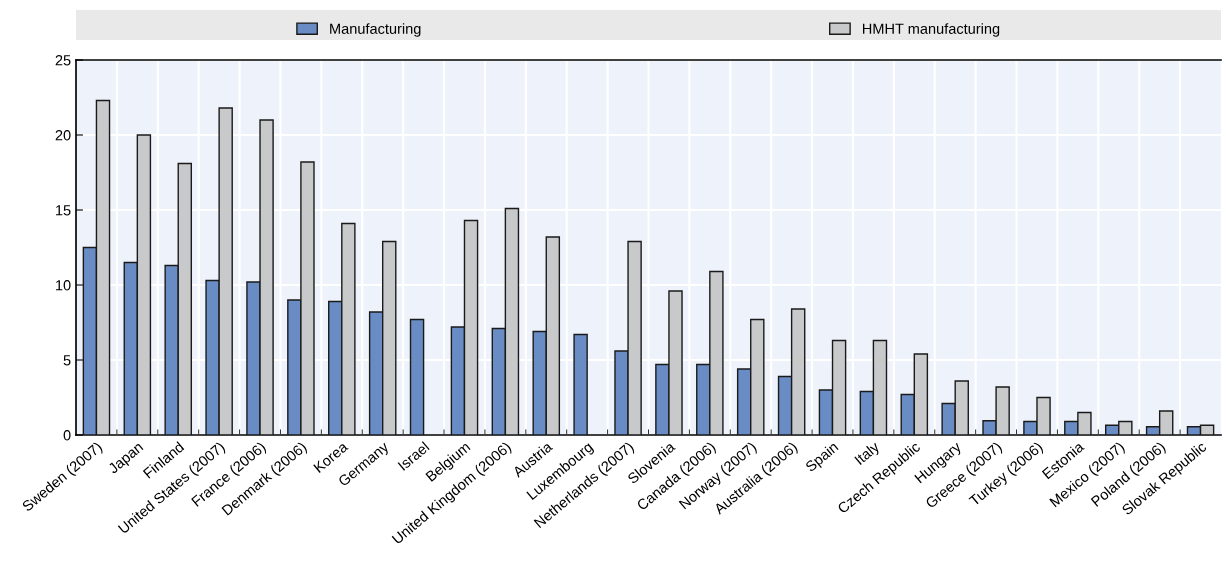  What do you see at coordinates (63, 135) in the screenshot?
I see `y-tick-label: 20` at bounding box center [63, 135].